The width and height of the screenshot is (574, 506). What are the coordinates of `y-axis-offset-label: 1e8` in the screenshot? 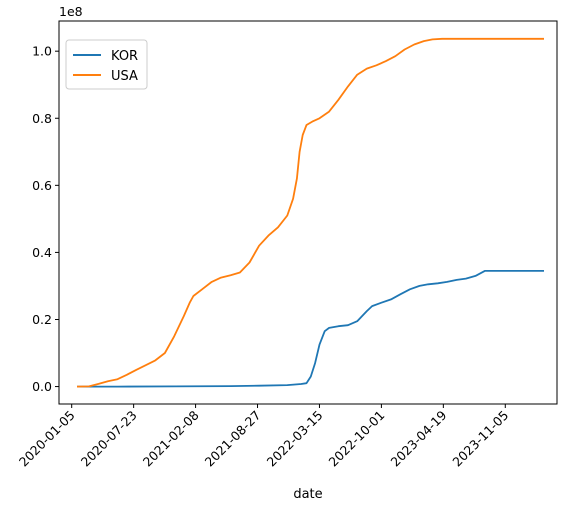 It's located at (71, 11).